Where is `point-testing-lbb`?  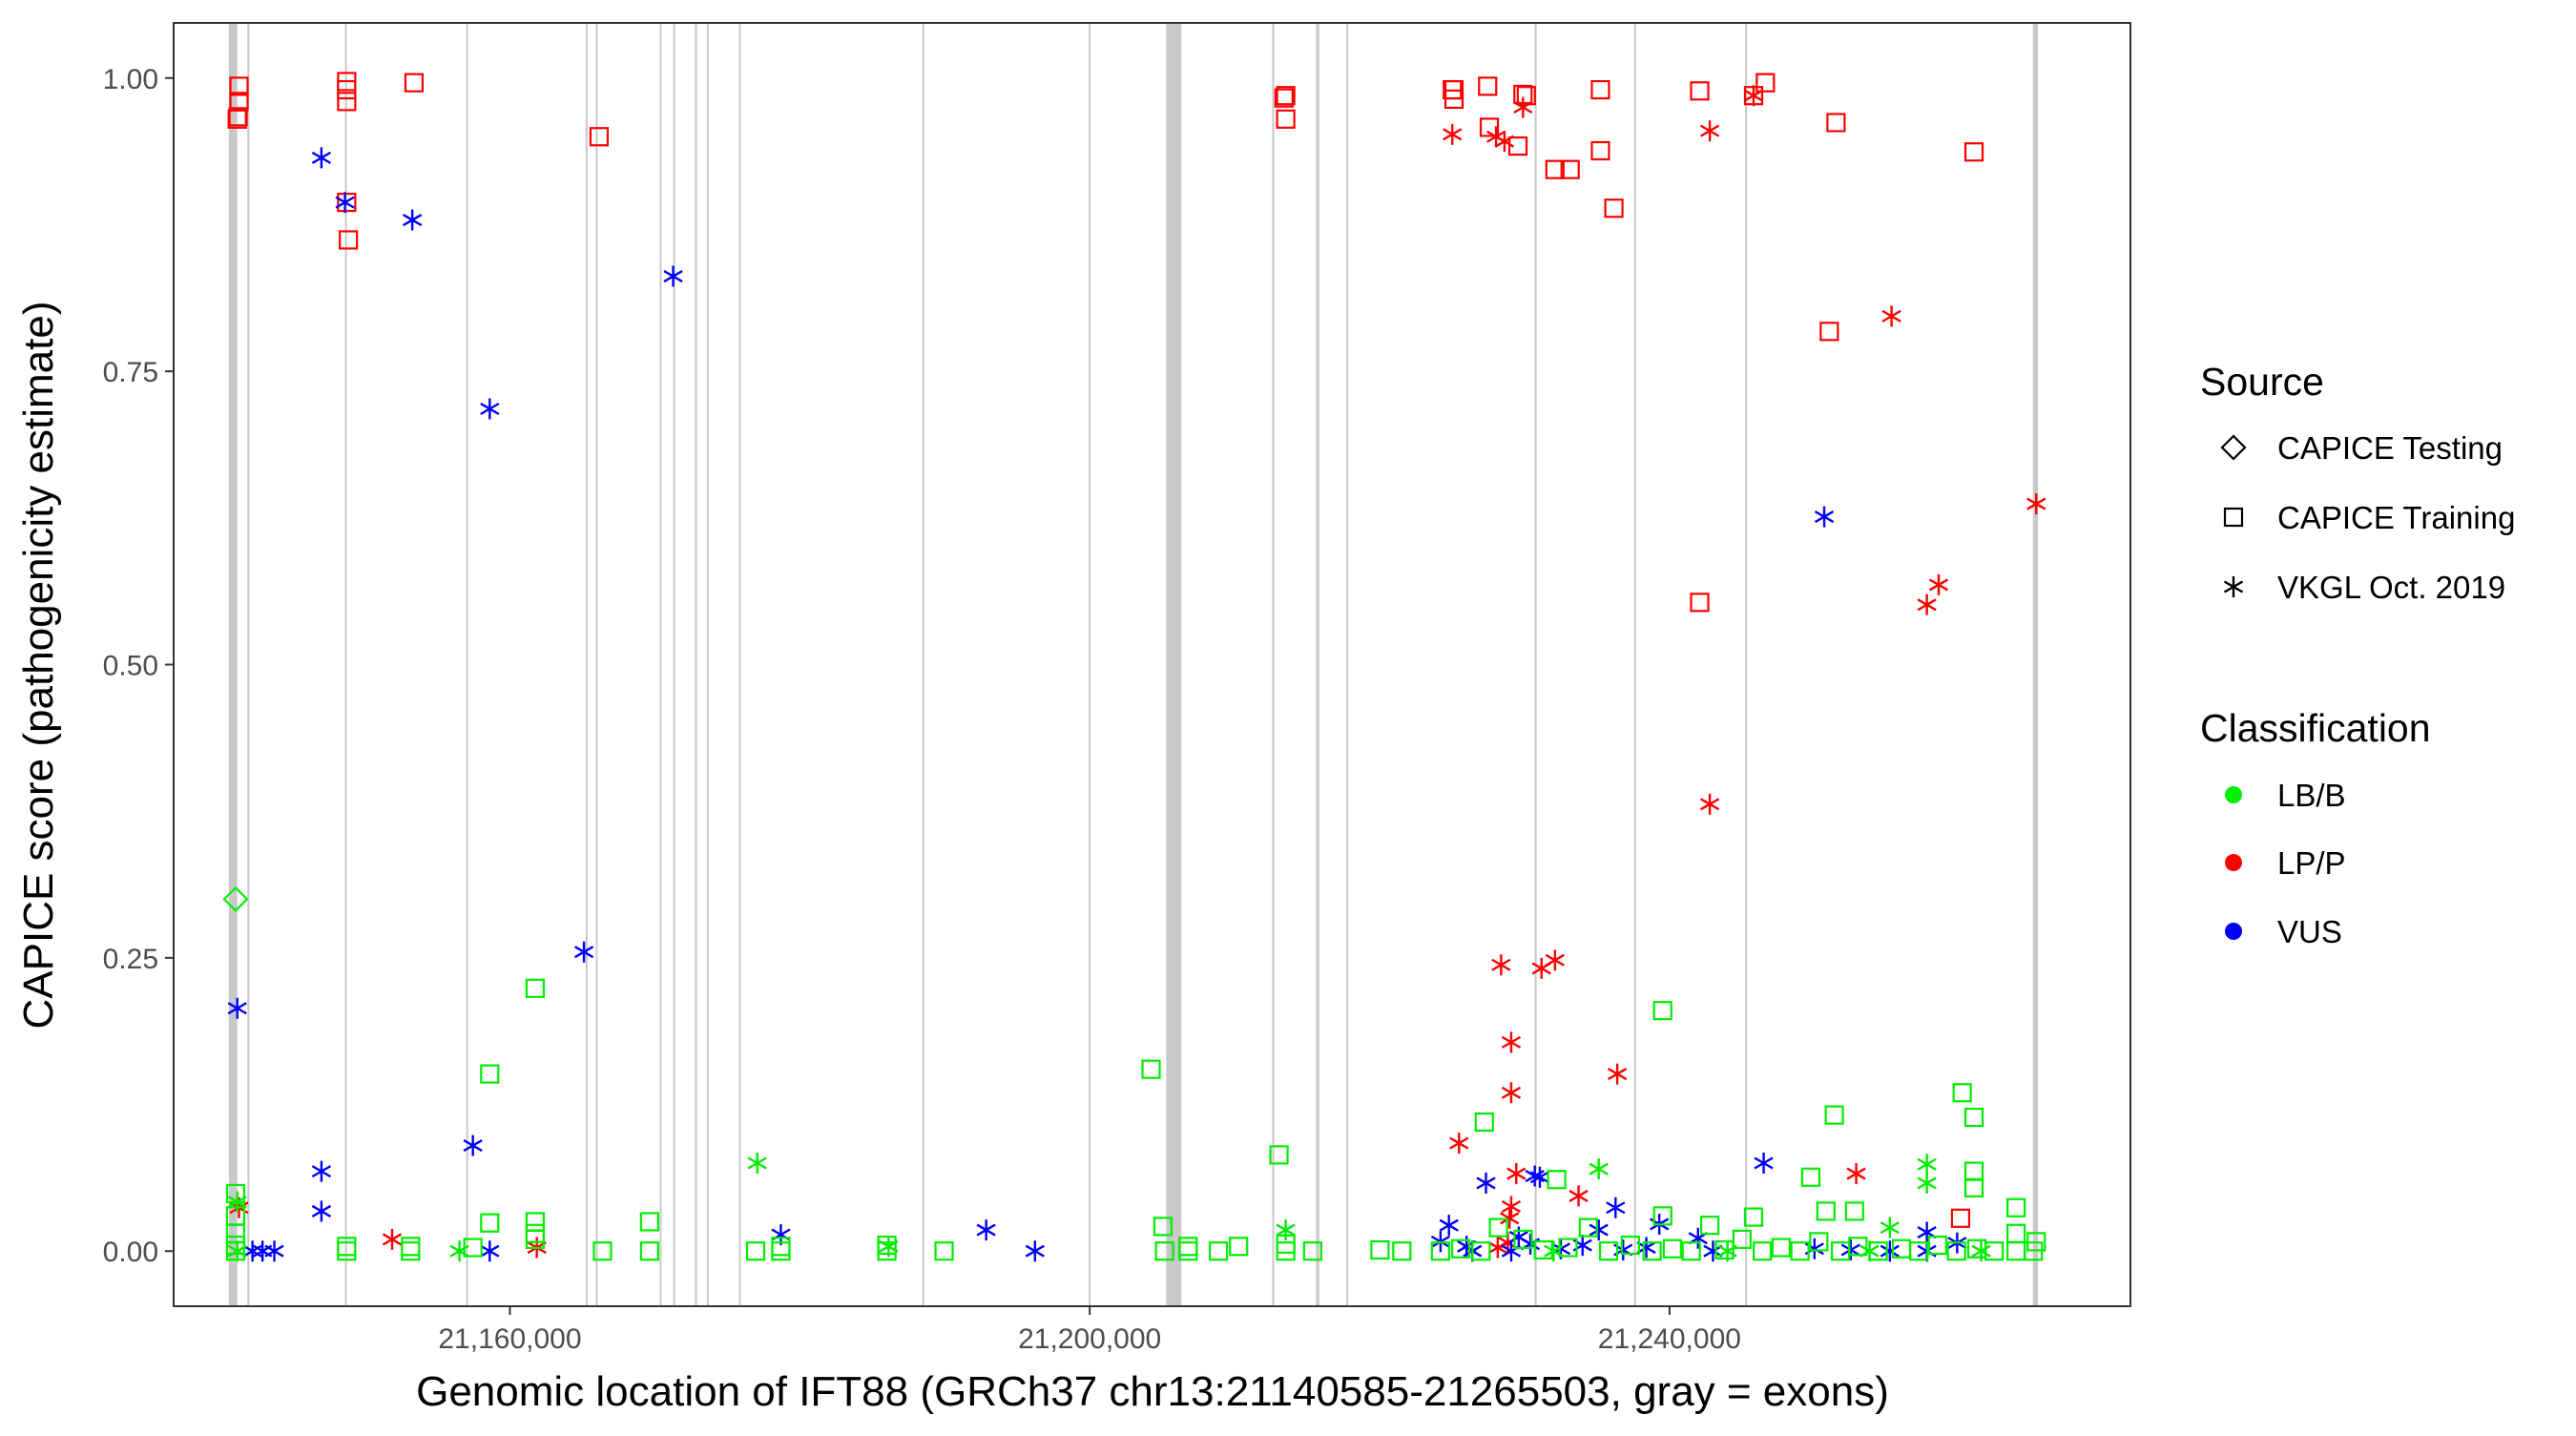
point-testing-lbb is located at coordinates (235, 898).